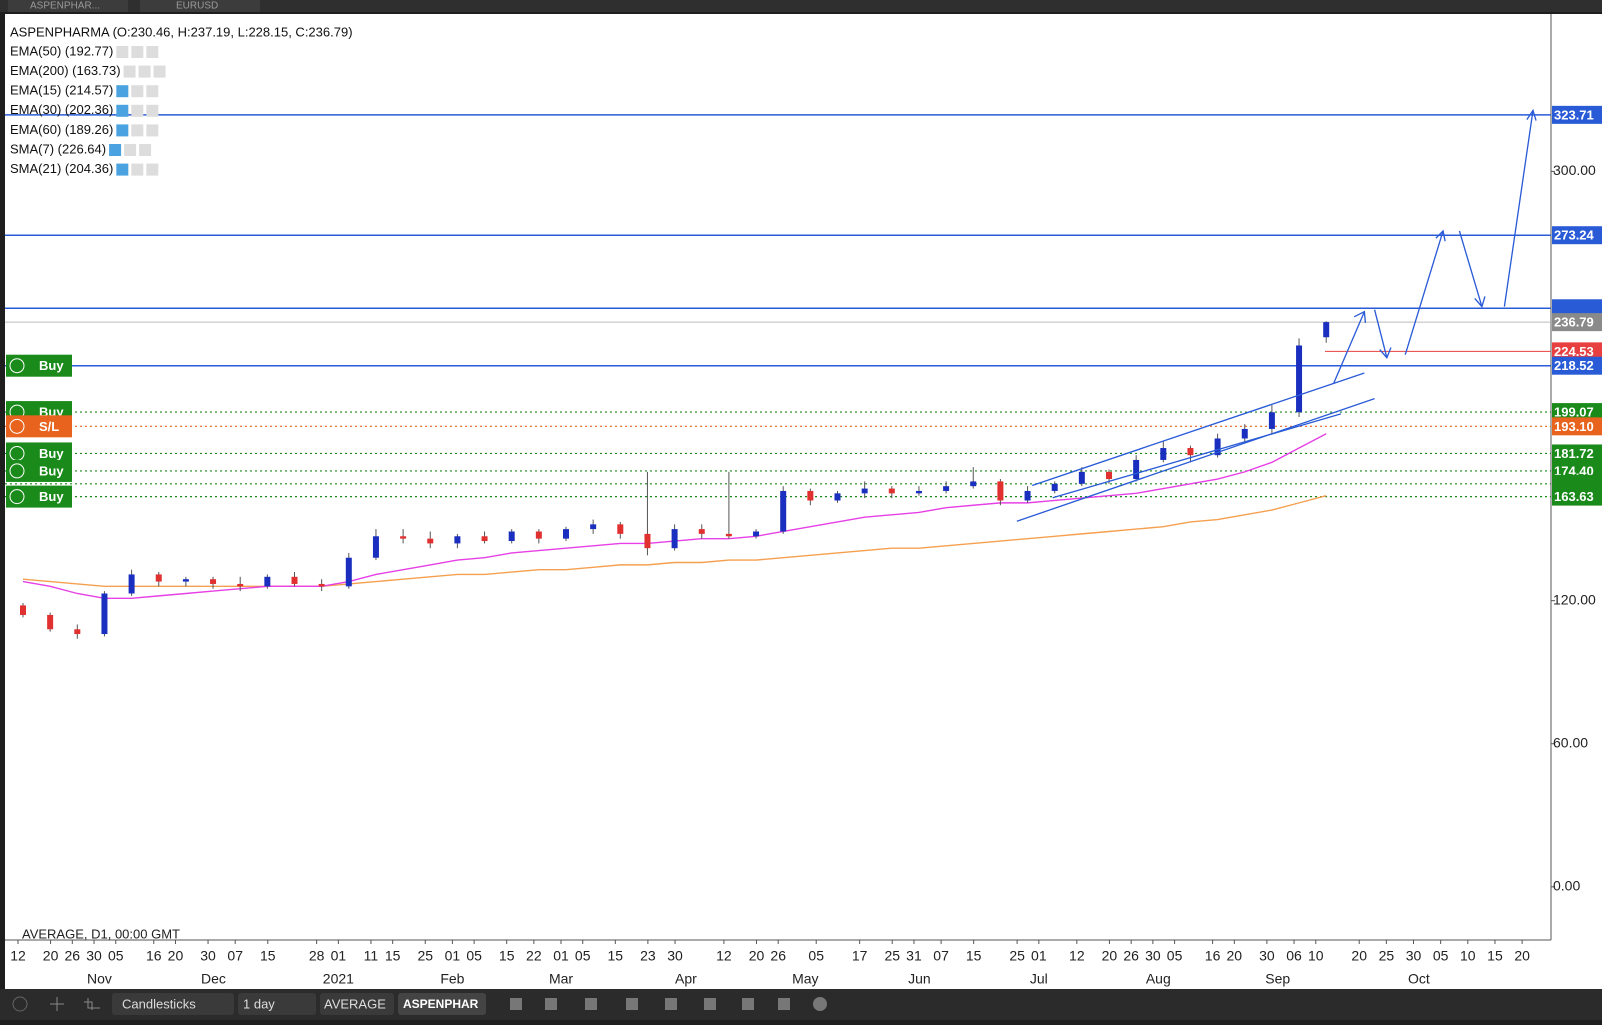  I want to click on crop-icon, so click(92, 1004).